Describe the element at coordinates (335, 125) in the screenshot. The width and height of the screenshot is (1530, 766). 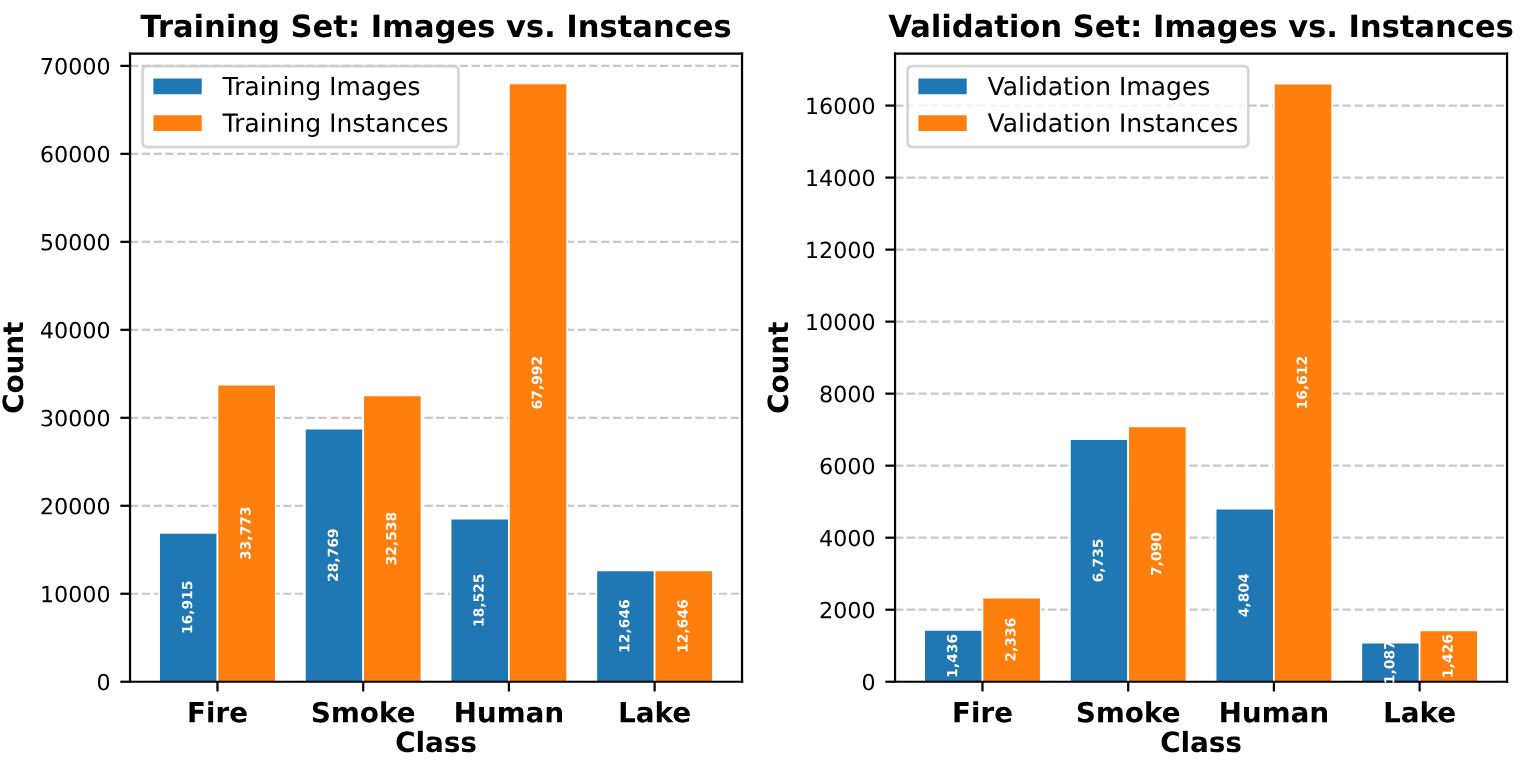
I see `legend-label: Training Instances` at that location.